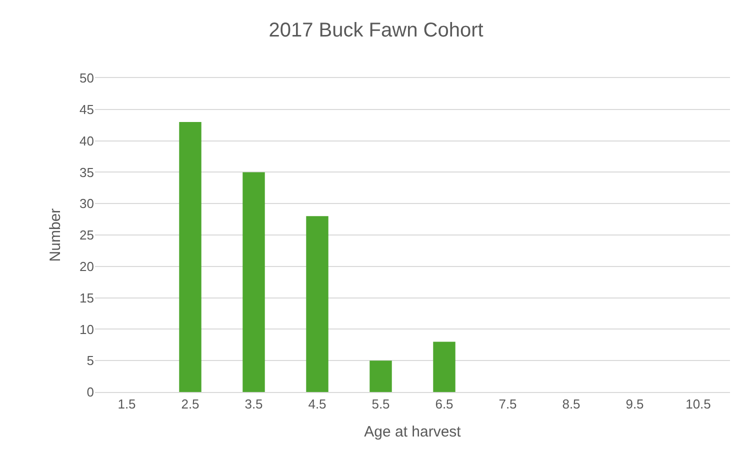  Describe the element at coordinates (87, 204) in the screenshot. I see `y-tick-label: 30` at that location.